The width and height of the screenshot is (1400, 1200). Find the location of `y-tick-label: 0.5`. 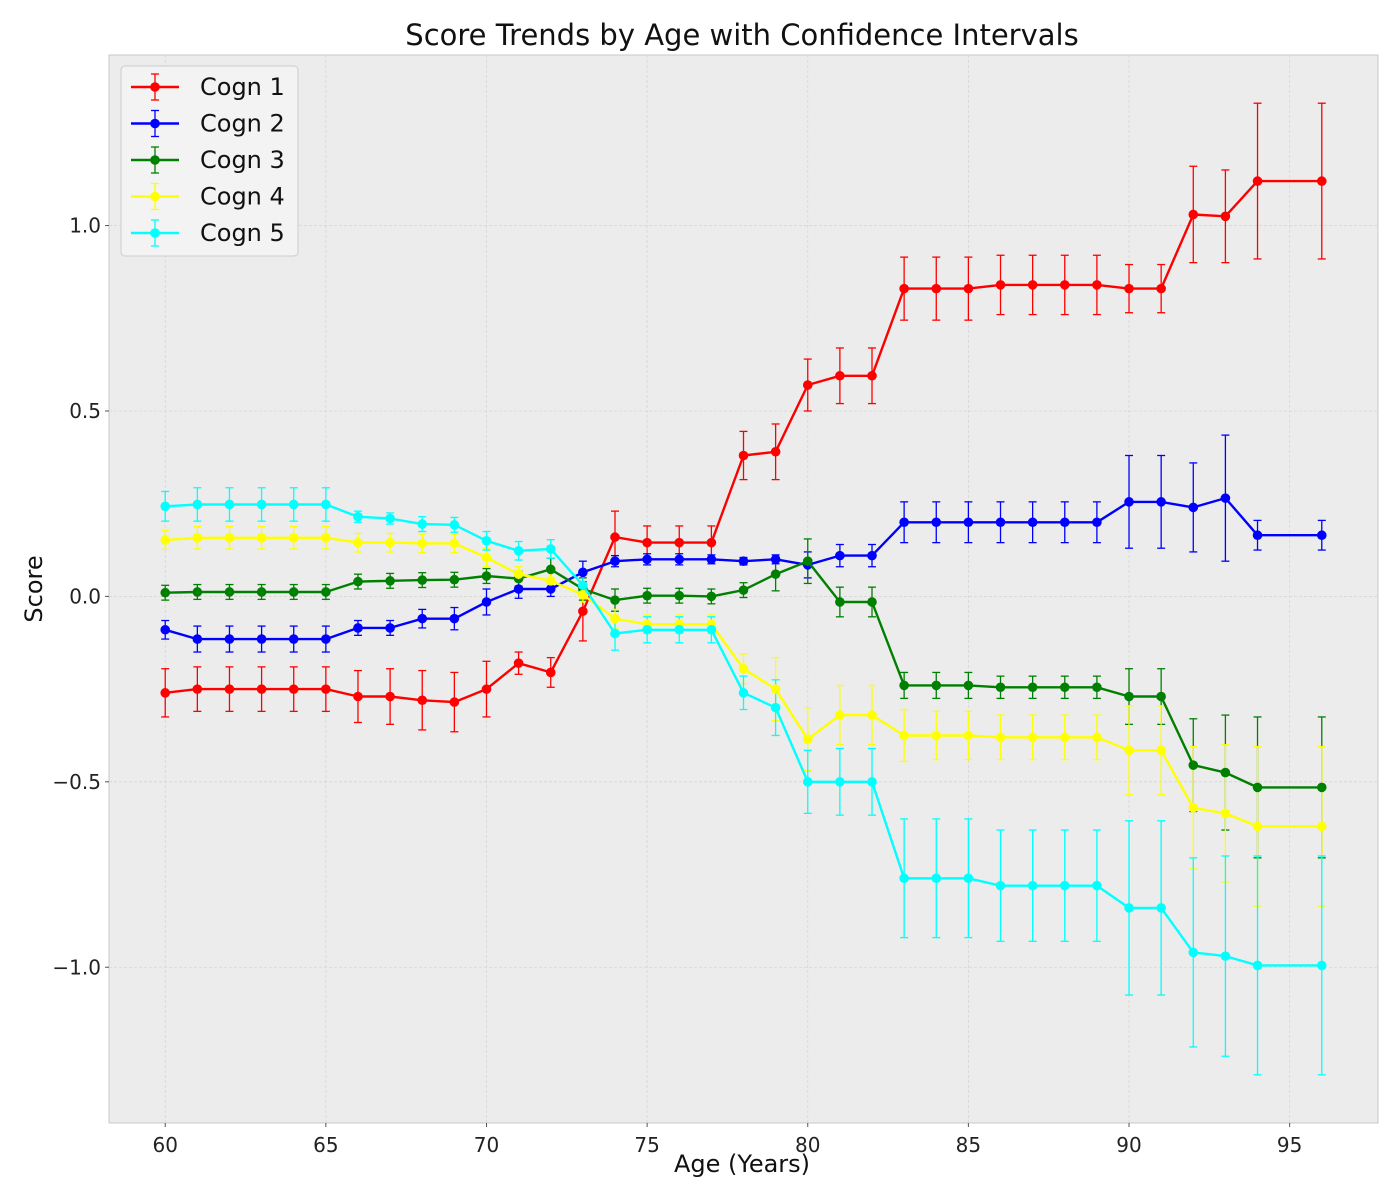

y-tick-label: 0.5 is located at coordinates (85, 411).